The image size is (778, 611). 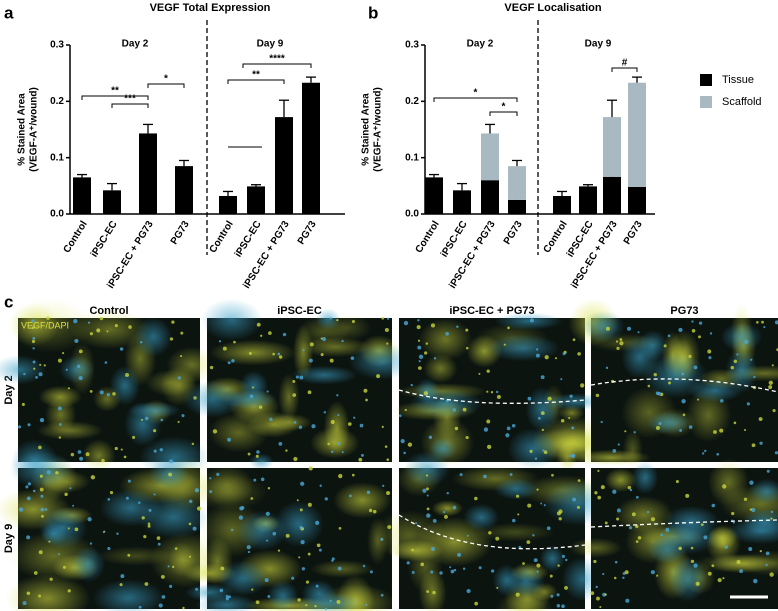 What do you see at coordinates (166, 85) in the screenshot?
I see `significance-bracket` at bounding box center [166, 85].